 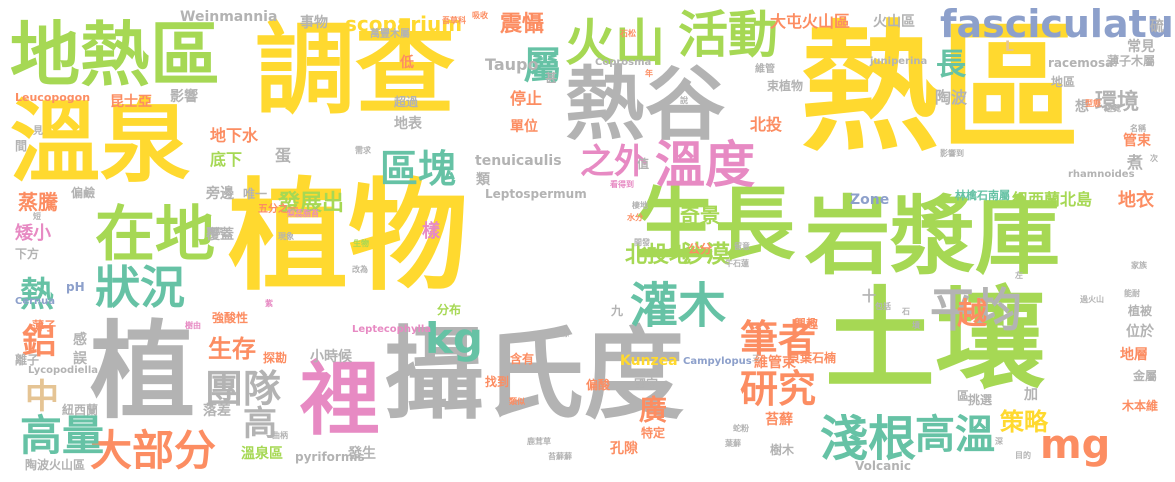 I want to click on word: 陶波, so click(x=951, y=97).